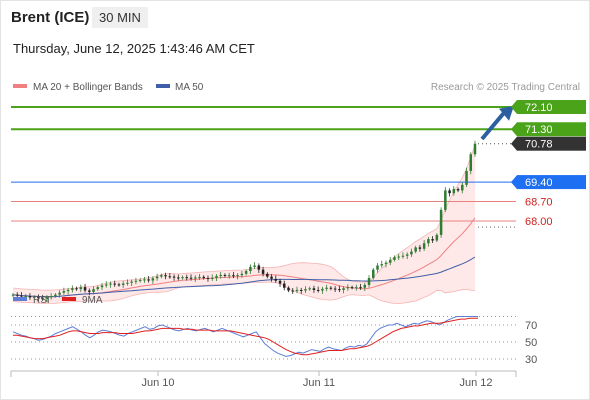  What do you see at coordinates (531, 343) in the screenshot?
I see `rsi-tick-50: 50` at bounding box center [531, 343].